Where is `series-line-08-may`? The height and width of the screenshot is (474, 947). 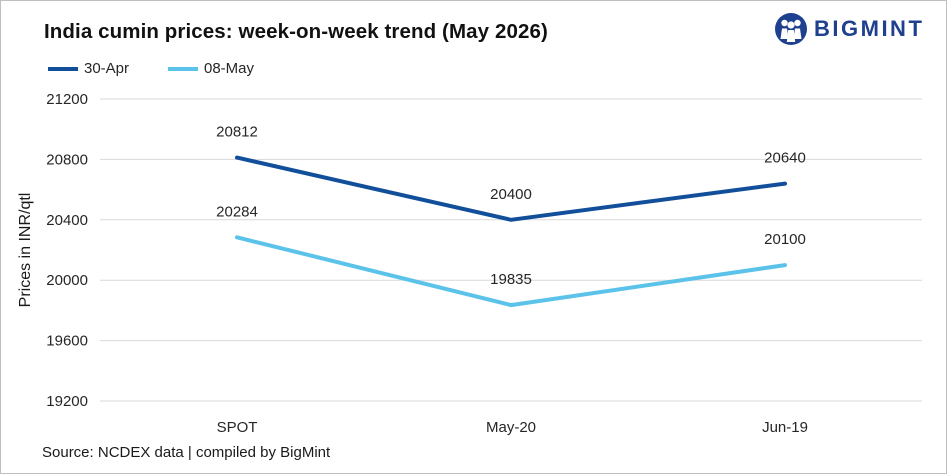
series-line-08-may is located at coordinates (511, 271).